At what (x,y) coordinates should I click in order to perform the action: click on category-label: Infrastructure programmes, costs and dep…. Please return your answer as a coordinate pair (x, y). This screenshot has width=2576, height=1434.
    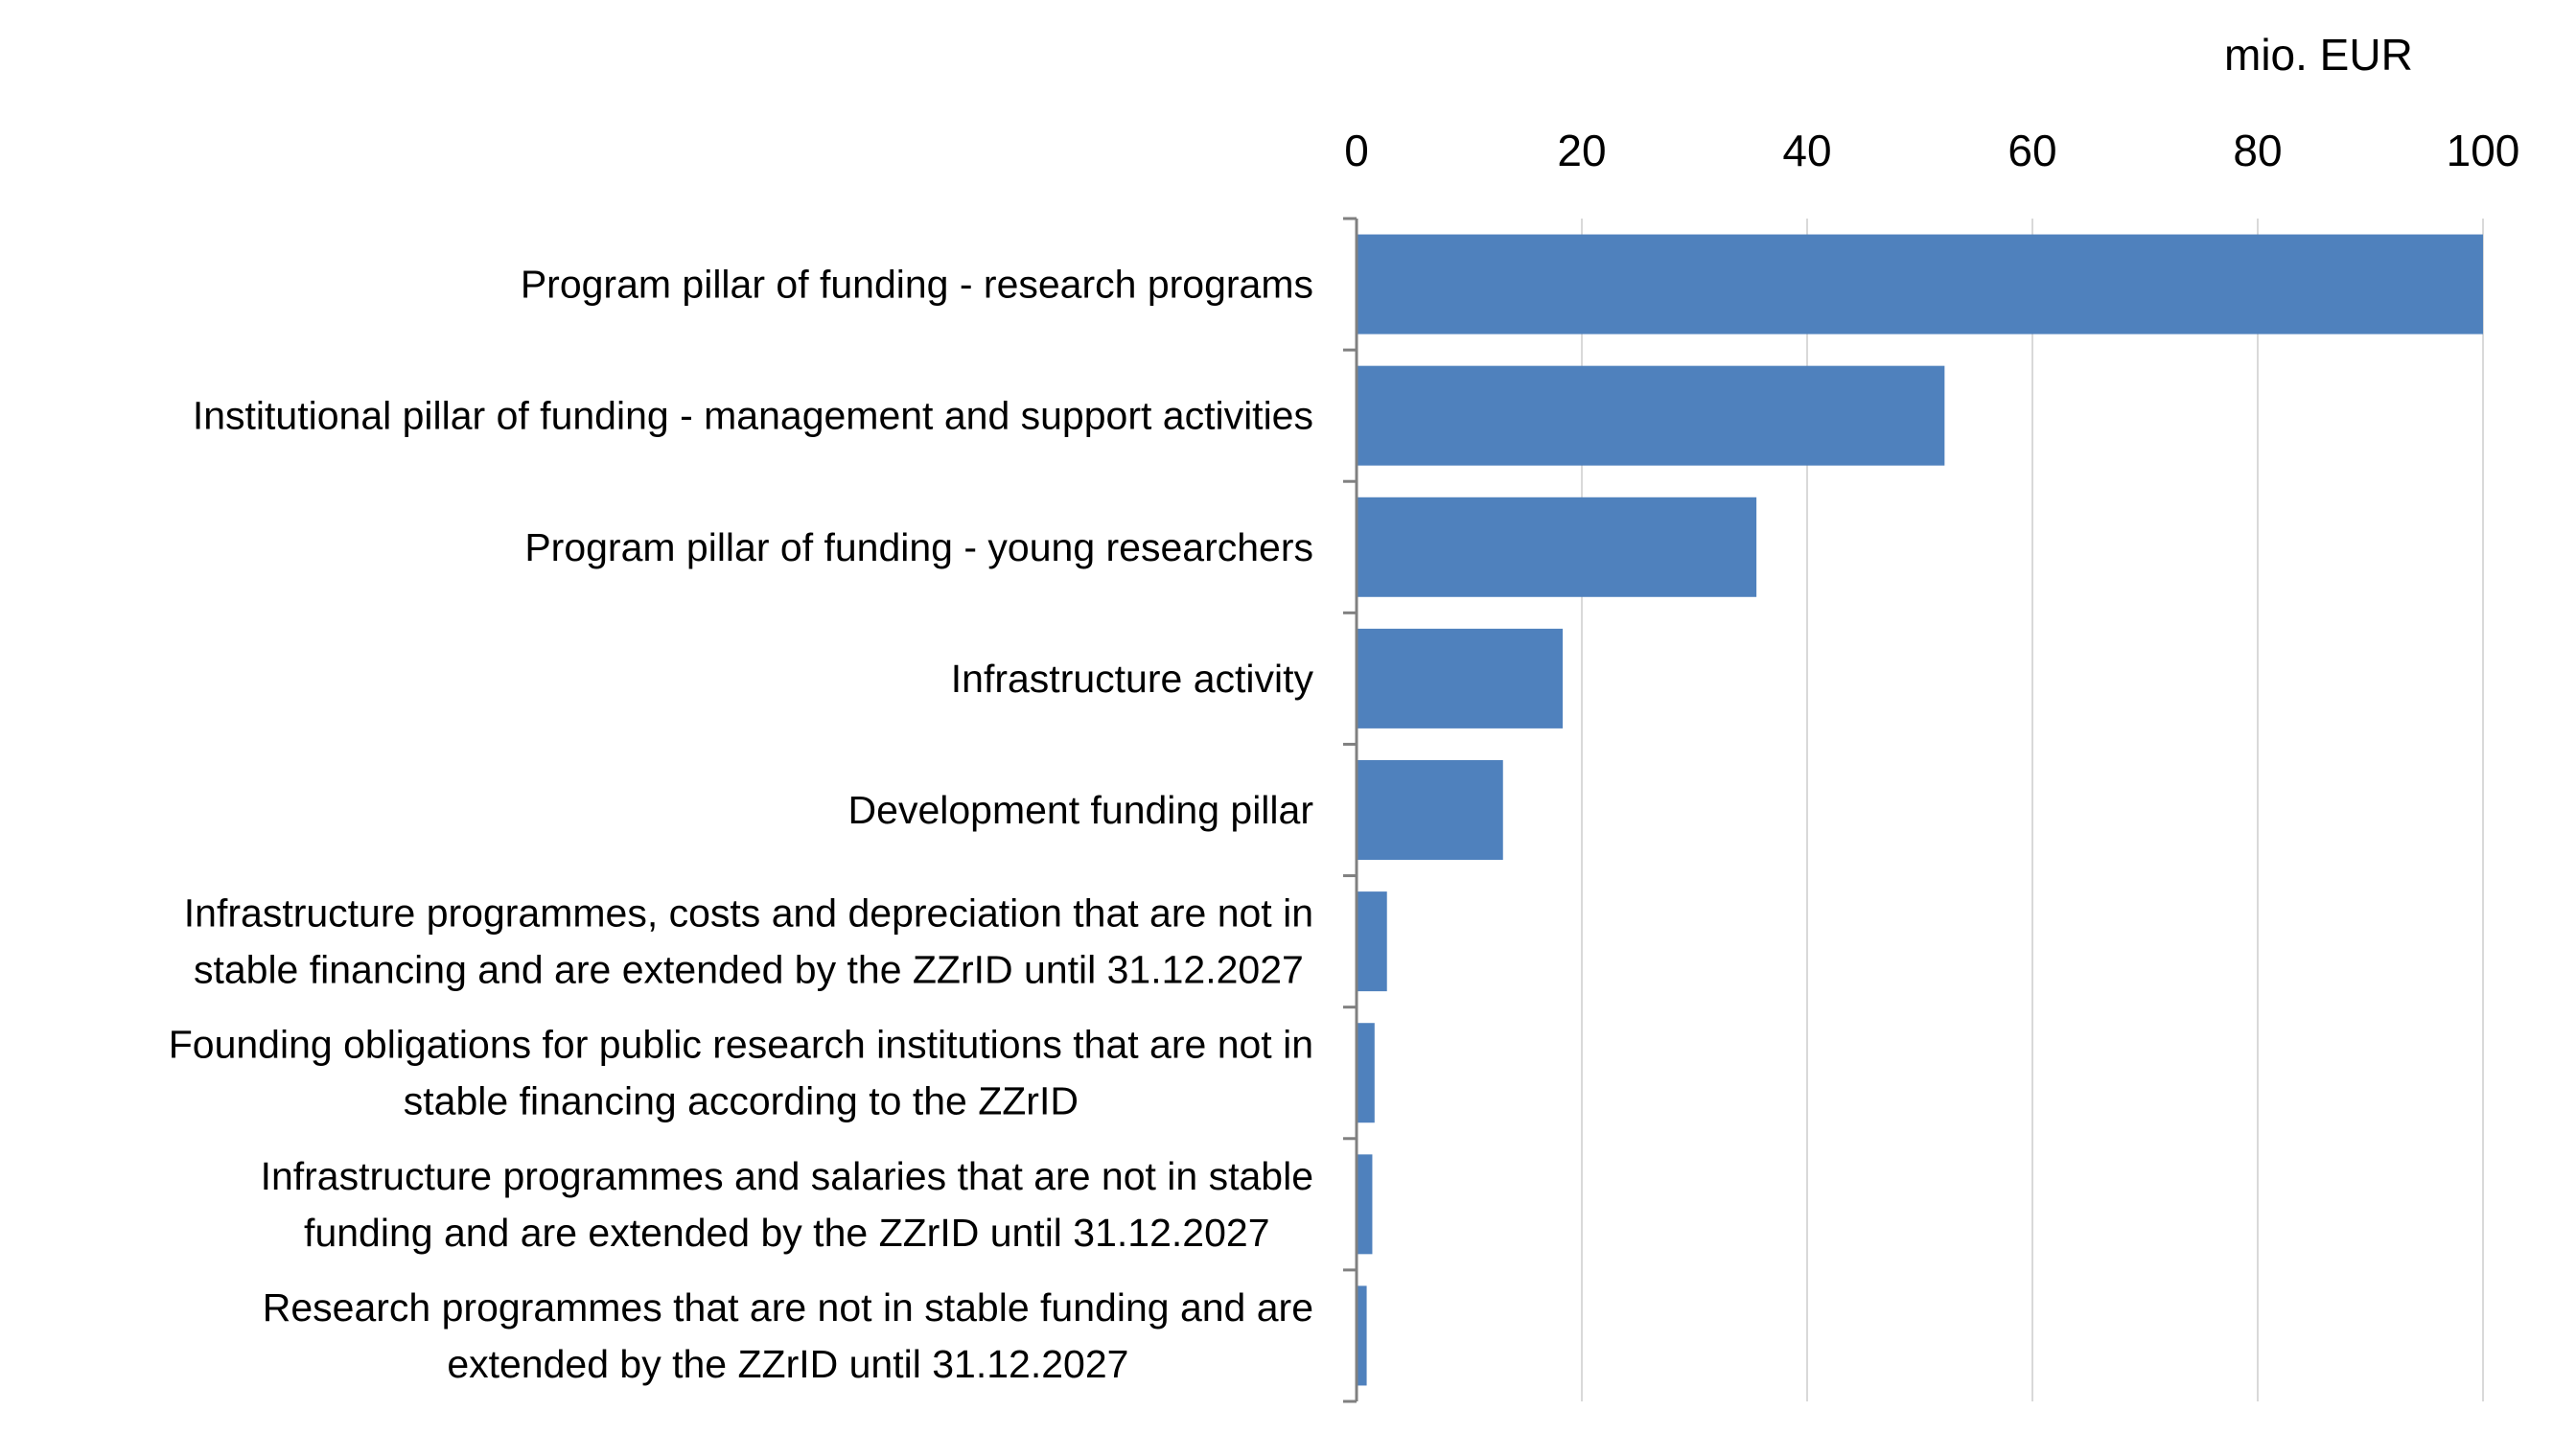
    Looking at the image, I should click on (749, 941).